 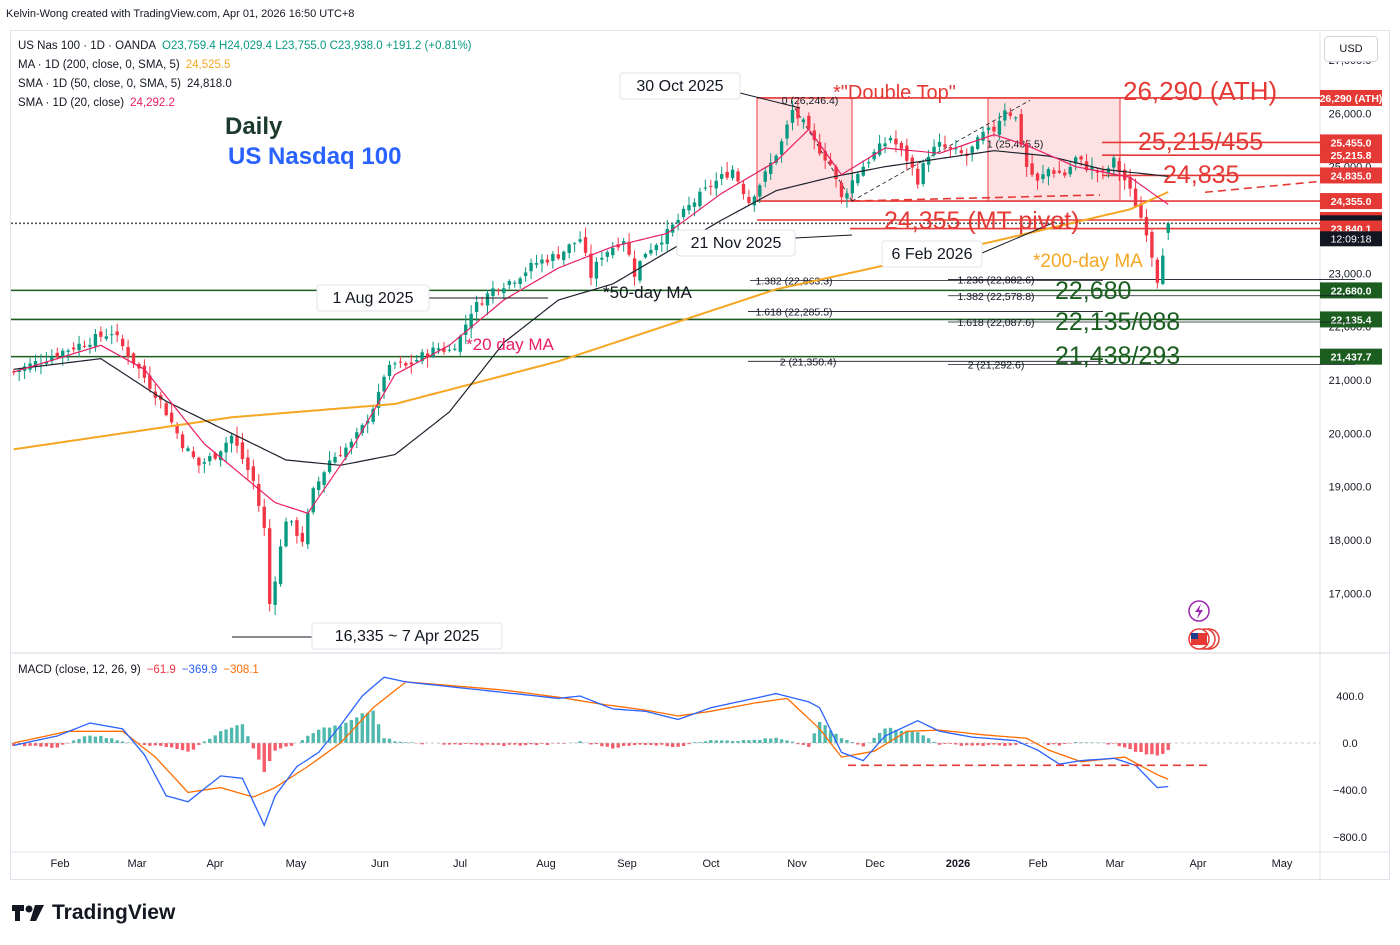 What do you see at coordinates (1350, 594) in the screenshot?
I see `y-tick-label: 17,000.0` at bounding box center [1350, 594].